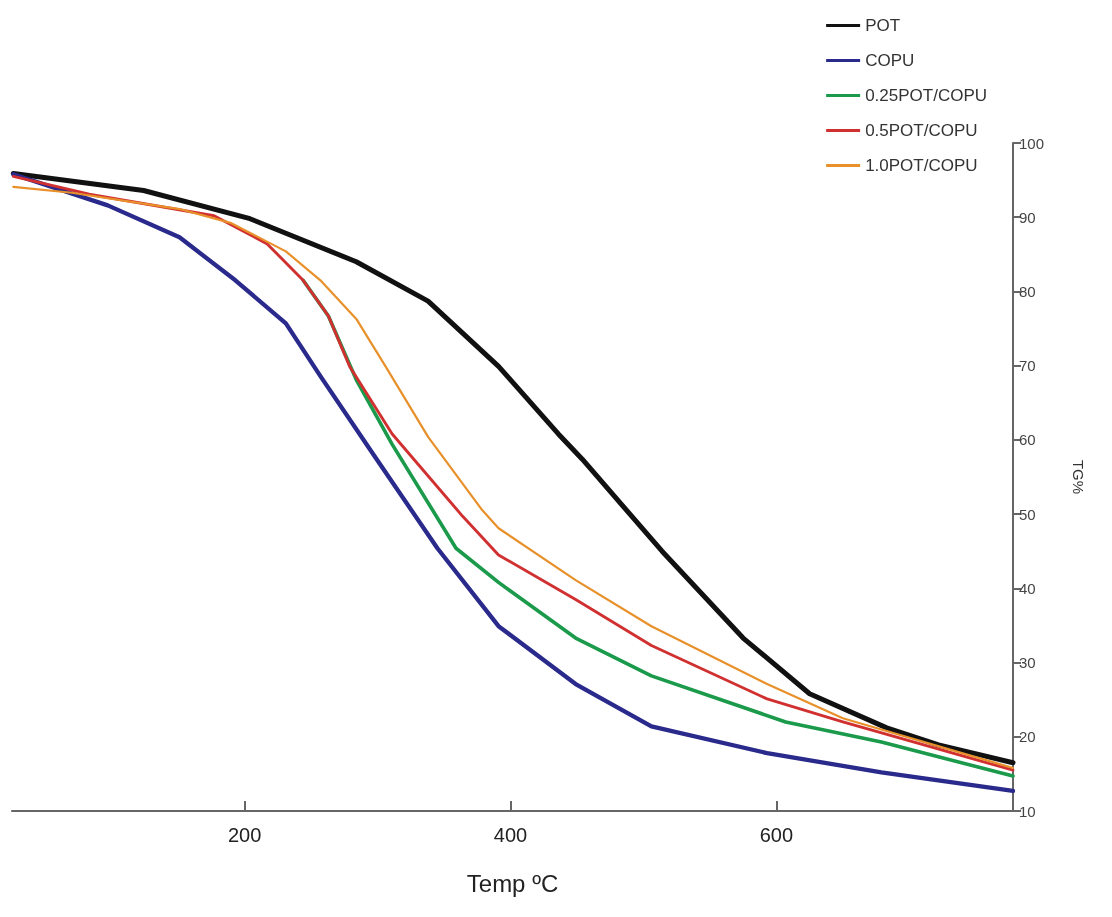 This screenshot has width=1112, height=917. What do you see at coordinates (1027, 291) in the screenshot?
I see `y-tick-label: 80` at bounding box center [1027, 291].